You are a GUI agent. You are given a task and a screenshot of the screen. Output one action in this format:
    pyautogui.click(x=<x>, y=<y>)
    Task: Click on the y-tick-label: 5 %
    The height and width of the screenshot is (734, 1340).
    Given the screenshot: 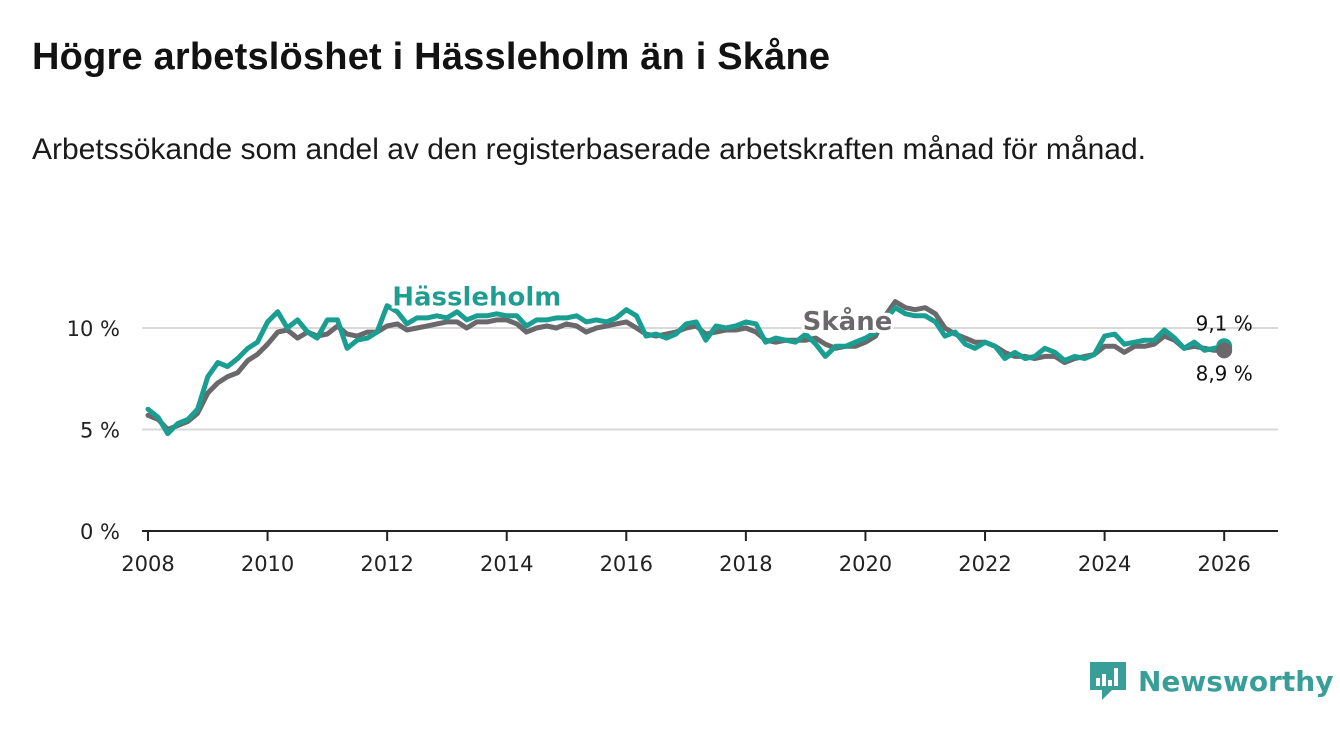 What is the action you would take?
    pyautogui.click(x=100, y=431)
    